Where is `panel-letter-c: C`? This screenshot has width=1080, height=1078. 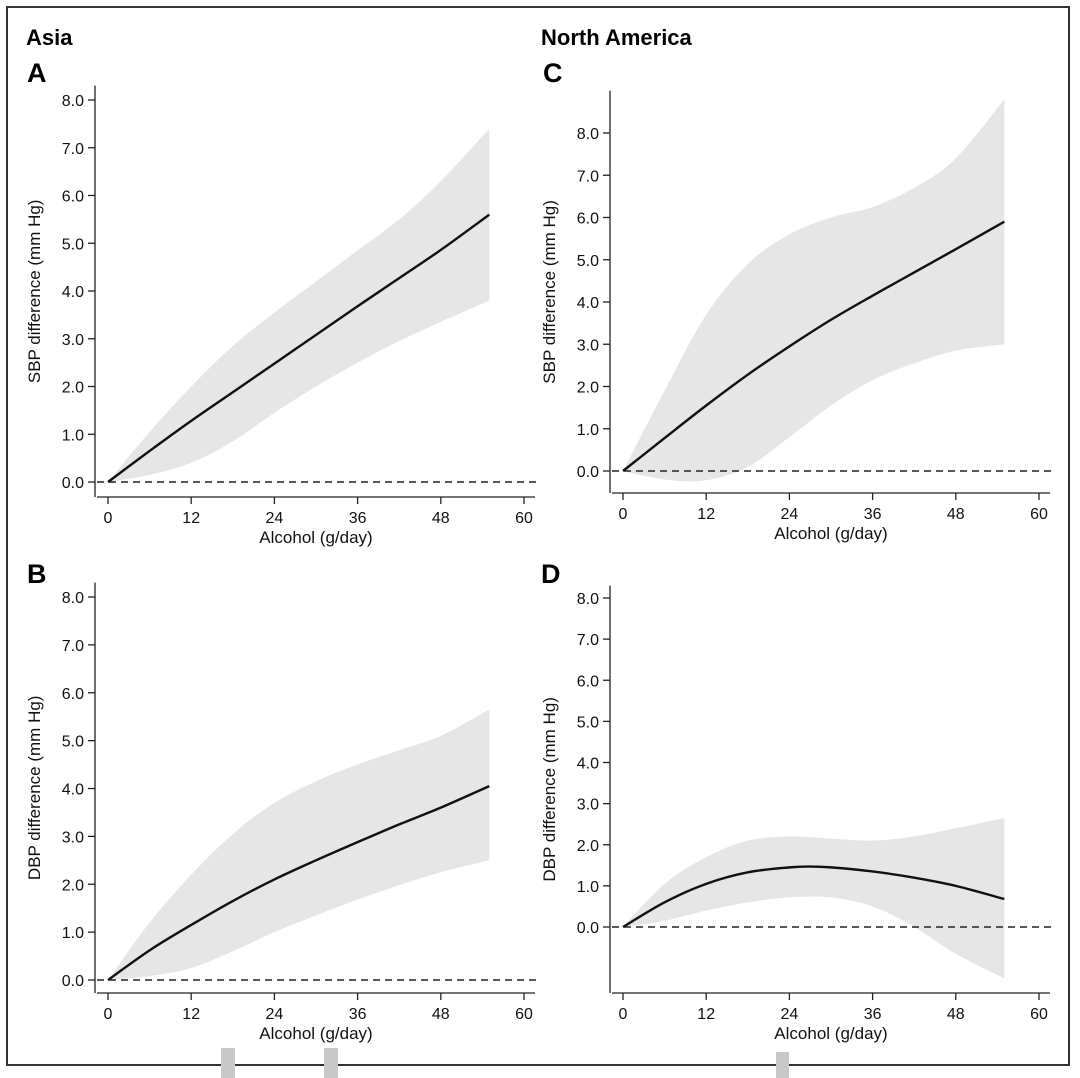 panel-letter-c: C is located at coordinates (553, 73).